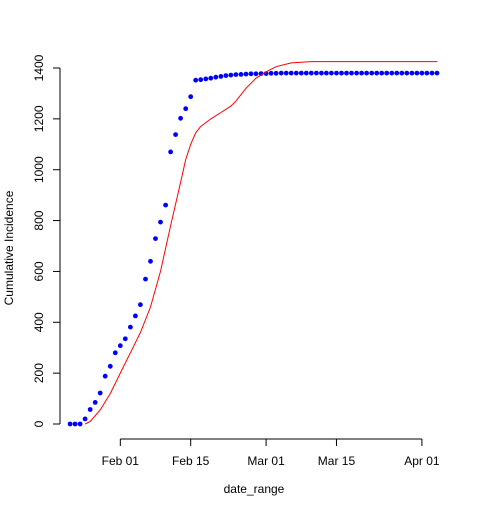 This screenshot has height=512, width=480. I want to click on y-axis: 0 200 400 600 800 1000 1200 1400, so click(46, 240).